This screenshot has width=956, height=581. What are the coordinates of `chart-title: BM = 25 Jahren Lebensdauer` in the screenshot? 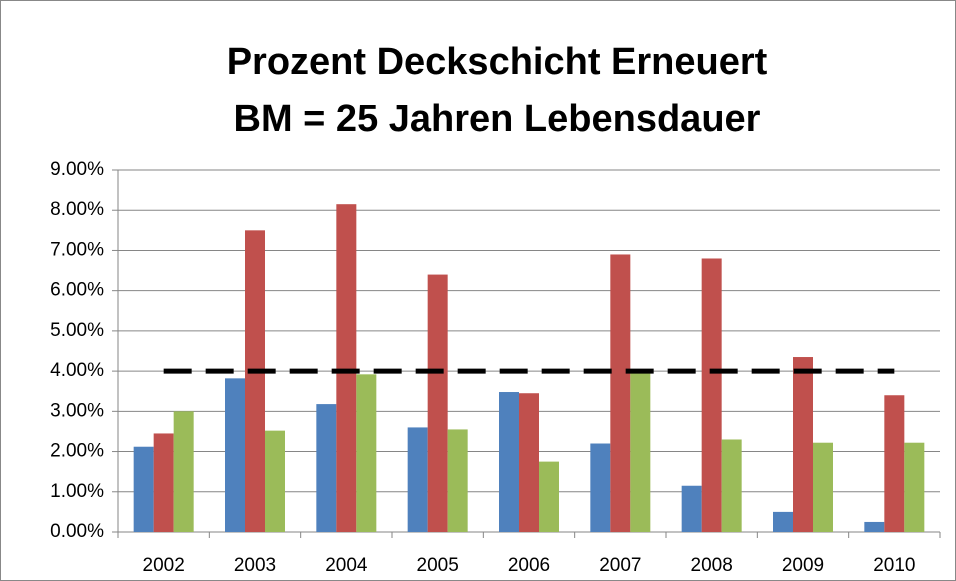 It's located at (497, 119).